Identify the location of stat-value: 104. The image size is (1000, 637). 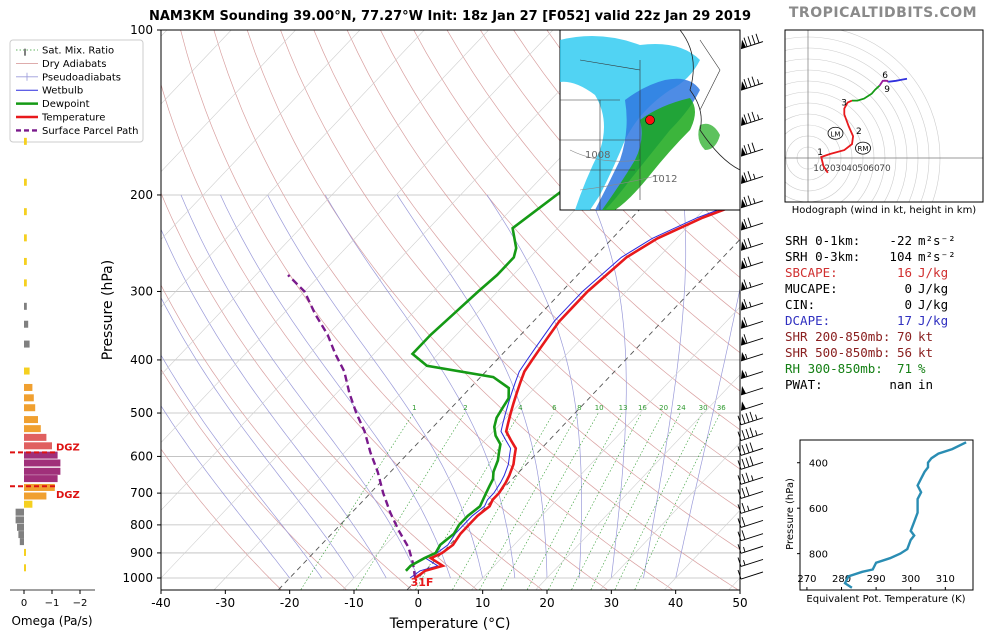
(900, 256).